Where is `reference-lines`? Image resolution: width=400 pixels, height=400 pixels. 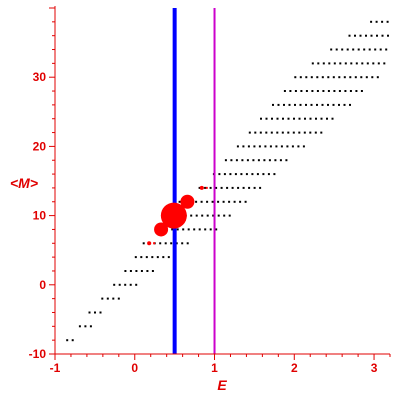 reference-lines is located at coordinates (194, 181).